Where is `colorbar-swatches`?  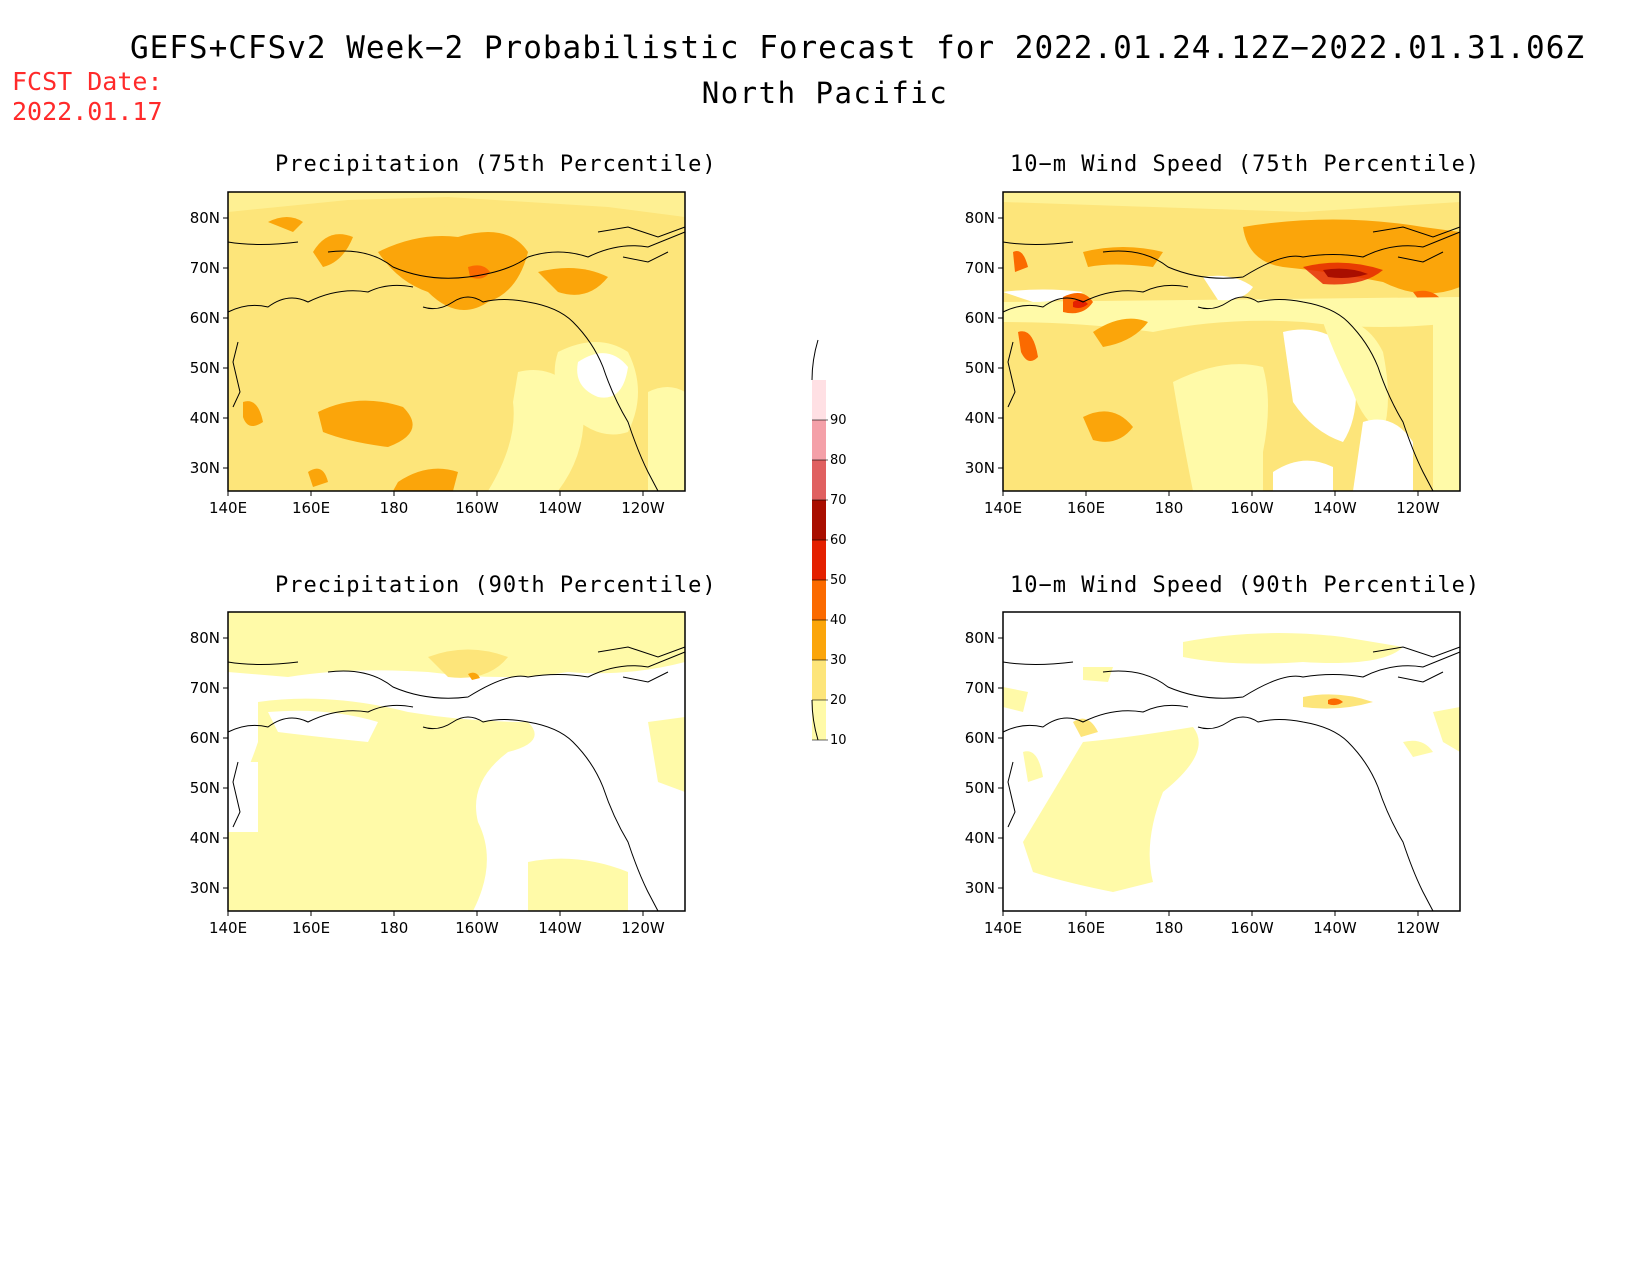 colorbar-swatches is located at coordinates (819, 560).